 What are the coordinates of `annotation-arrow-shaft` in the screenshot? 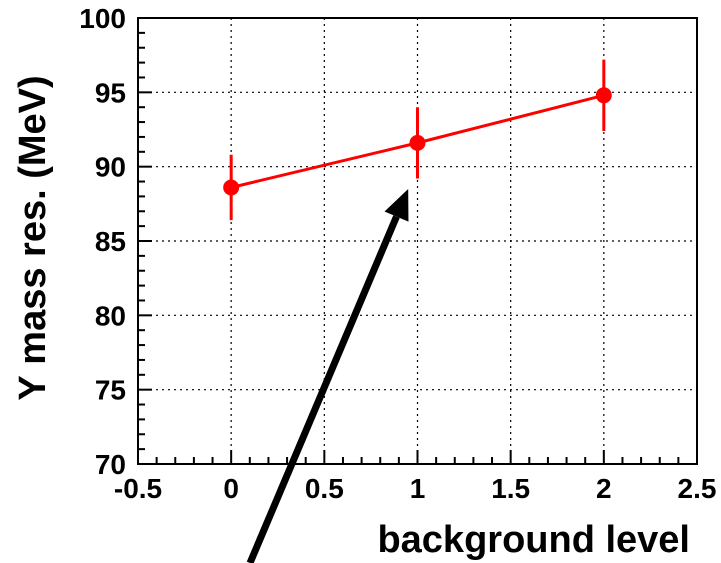 It's located at (323, 389).